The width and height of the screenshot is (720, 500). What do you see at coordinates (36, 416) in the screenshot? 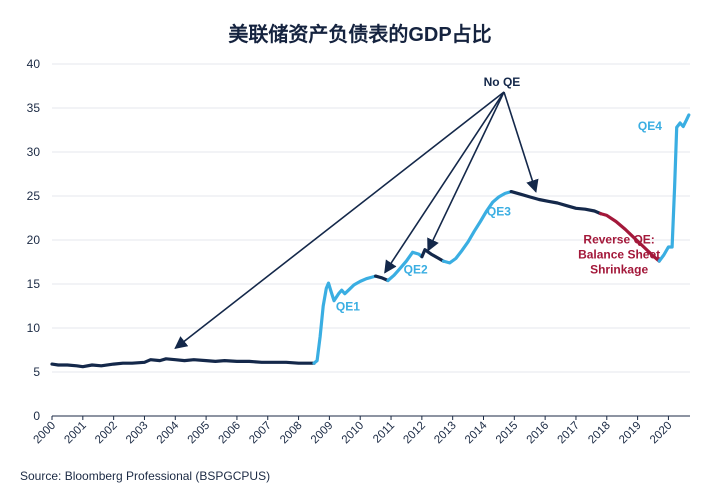
I see `y-tick-label: 0` at bounding box center [36, 416].